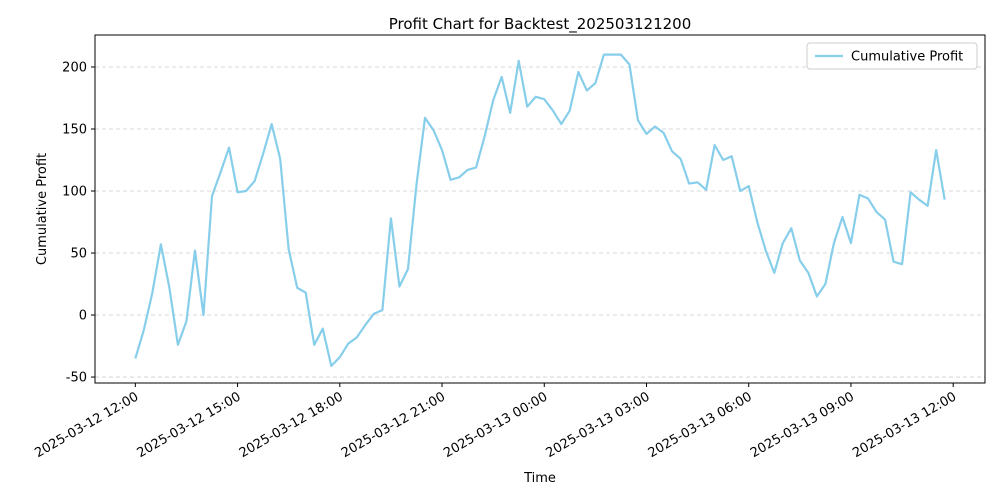  I want to click on legend-box, so click(892, 56).